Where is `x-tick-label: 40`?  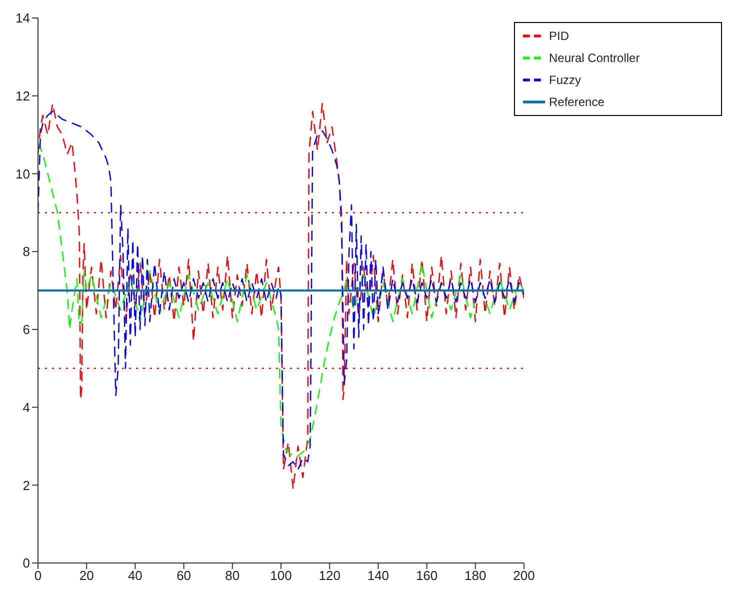 x-tick-label: 40 is located at coordinates (135, 576).